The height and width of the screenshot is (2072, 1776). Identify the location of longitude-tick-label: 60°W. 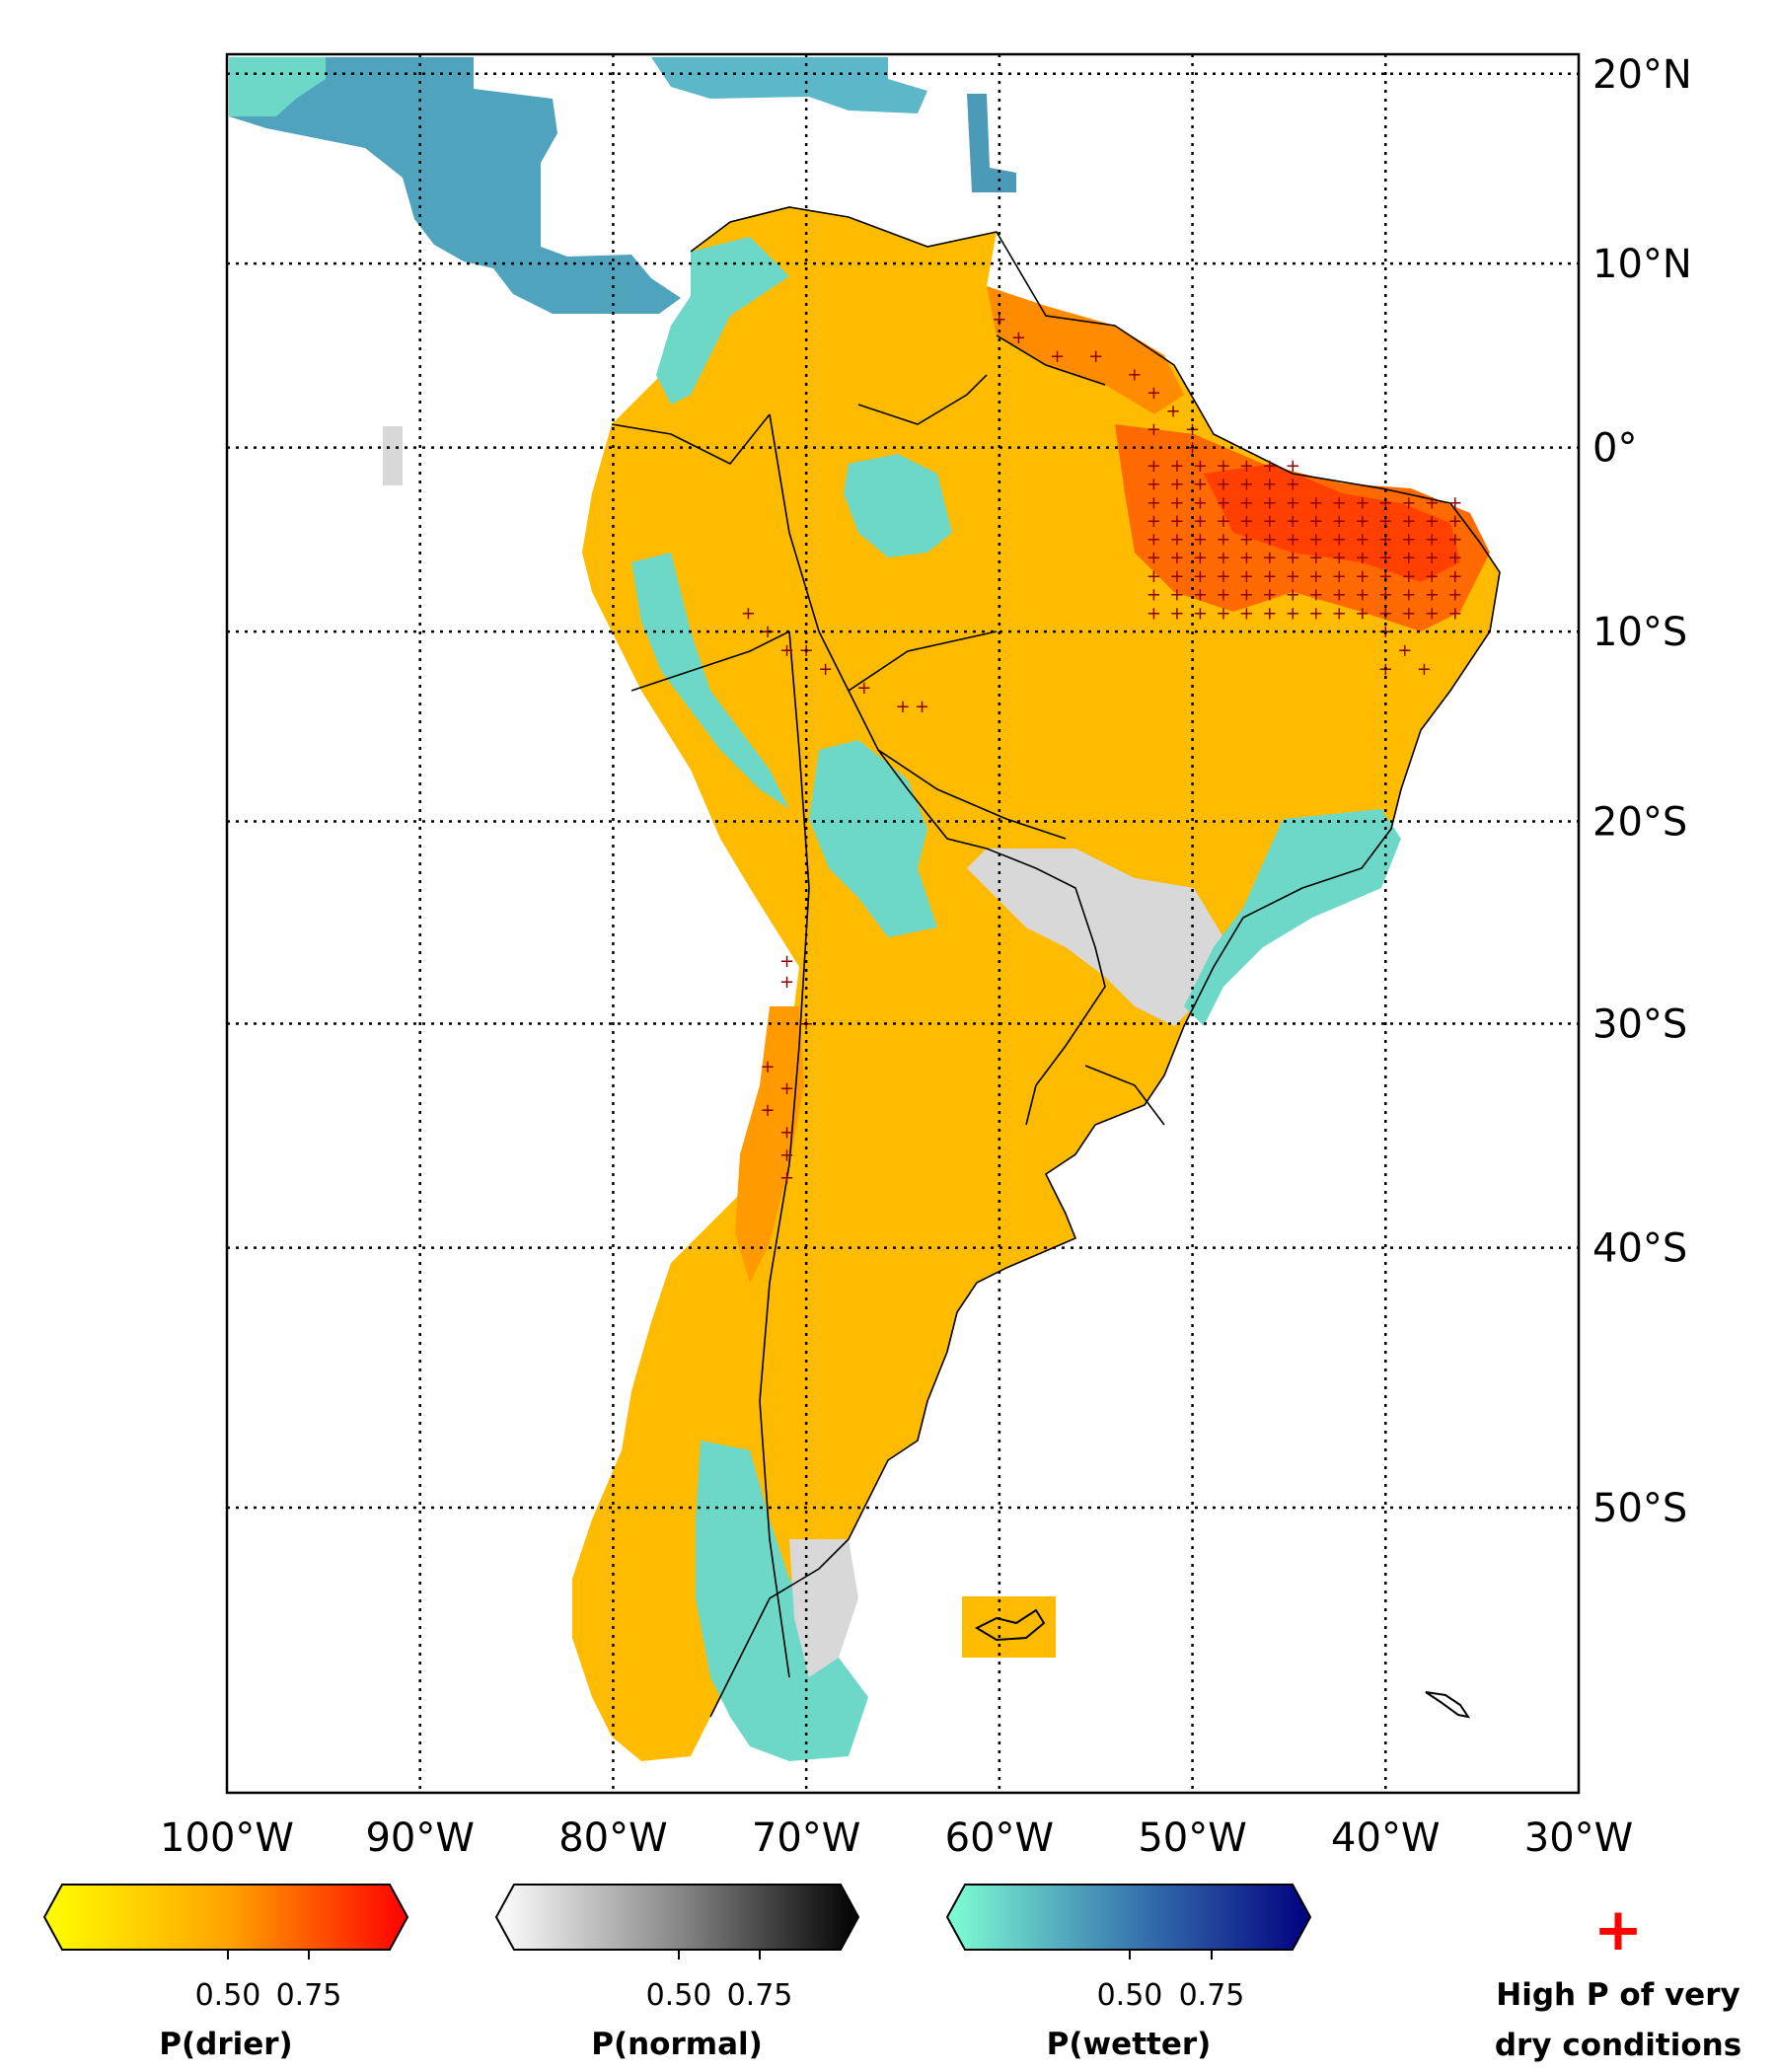
(1000, 1838).